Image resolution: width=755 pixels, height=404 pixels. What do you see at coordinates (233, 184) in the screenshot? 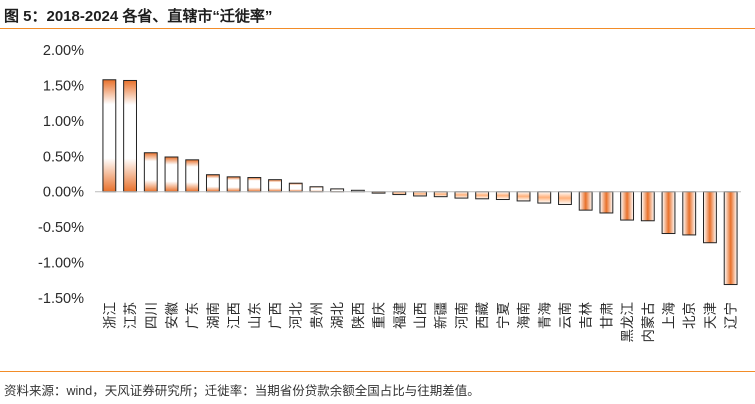
I see `bar-江西` at bounding box center [233, 184].